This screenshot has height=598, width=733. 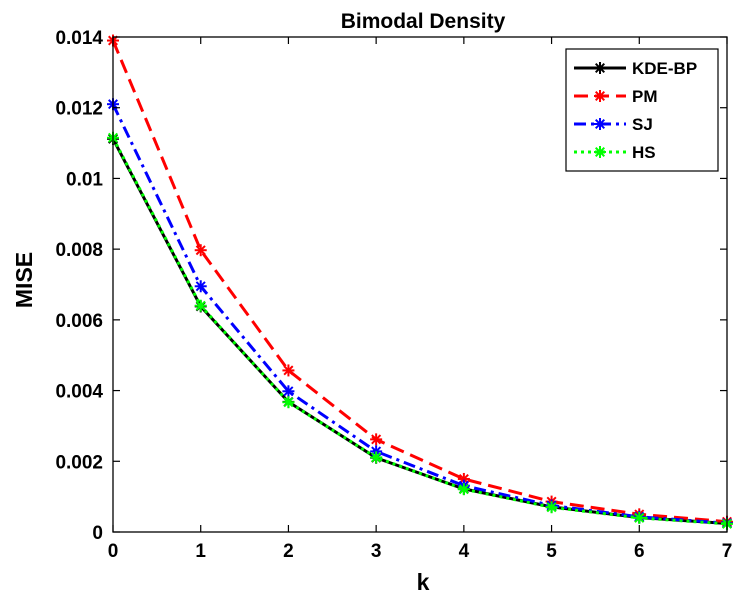 What do you see at coordinates (84, 179) in the screenshot?
I see `y-tick-label: 0.01` at bounding box center [84, 179].